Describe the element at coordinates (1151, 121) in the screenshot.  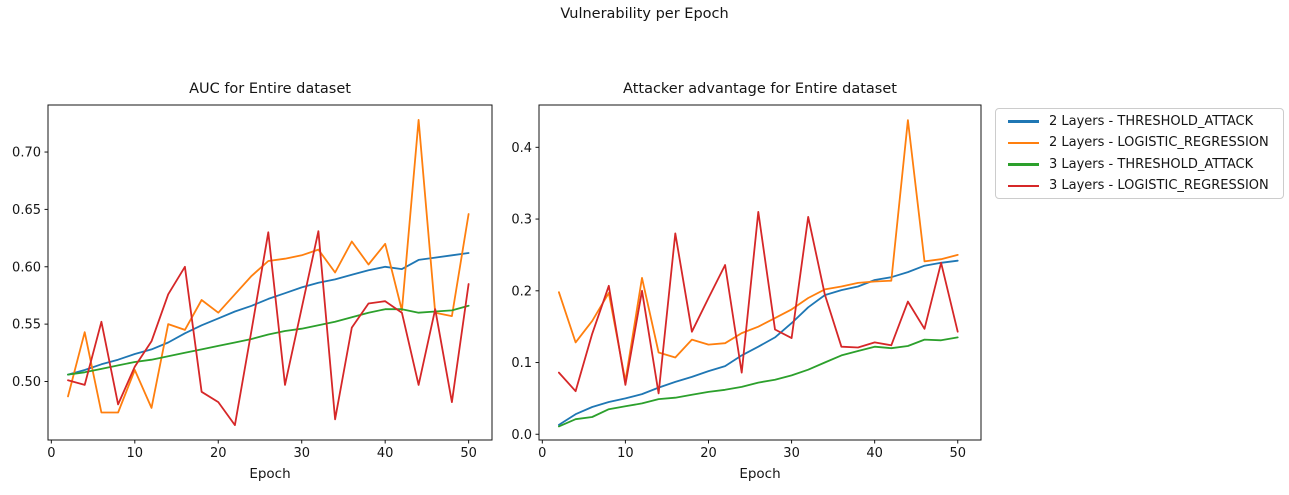
I see `legend-label: 2 Layers - THRESHOLD_ATTACK` at that location.